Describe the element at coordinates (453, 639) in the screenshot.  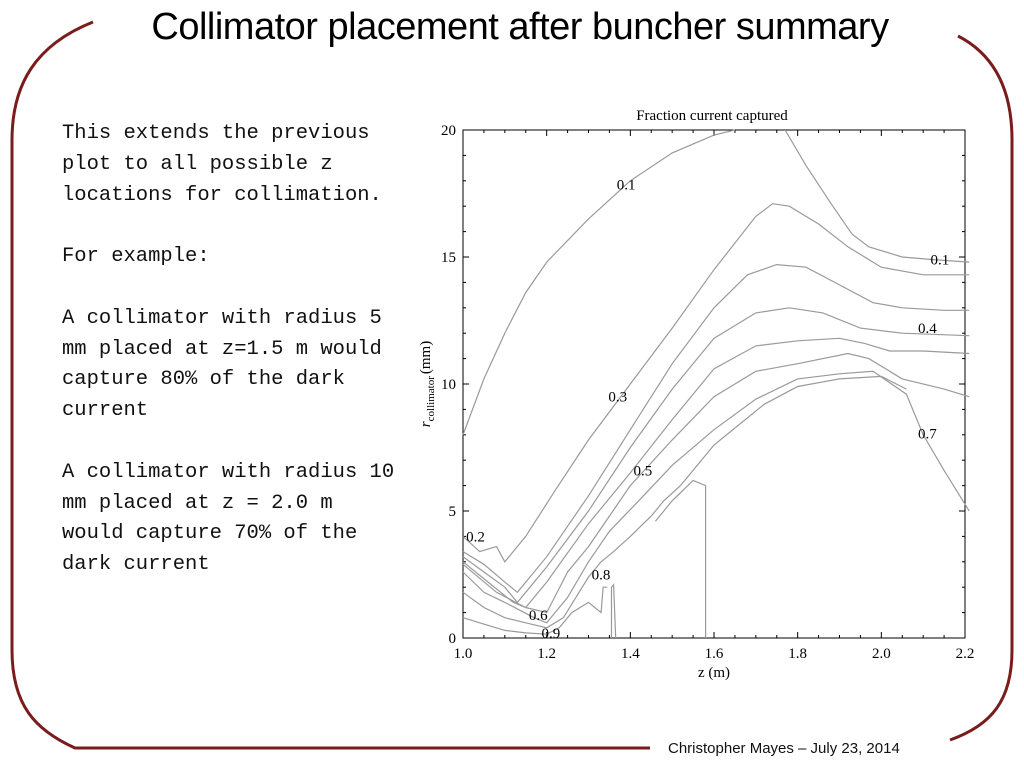
I see `y-tick-label: 0` at that location.